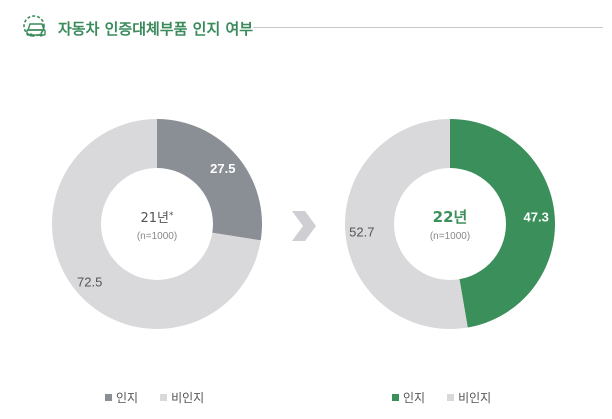  Describe the element at coordinates (536, 217) in the screenshot. I see `data-label-aware: 47.3` at that location.